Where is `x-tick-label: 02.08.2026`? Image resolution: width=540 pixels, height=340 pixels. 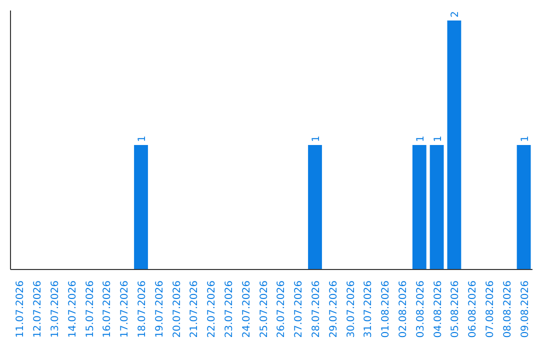 x-tick-label: 02.08.2026 is located at coordinates (403, 309).